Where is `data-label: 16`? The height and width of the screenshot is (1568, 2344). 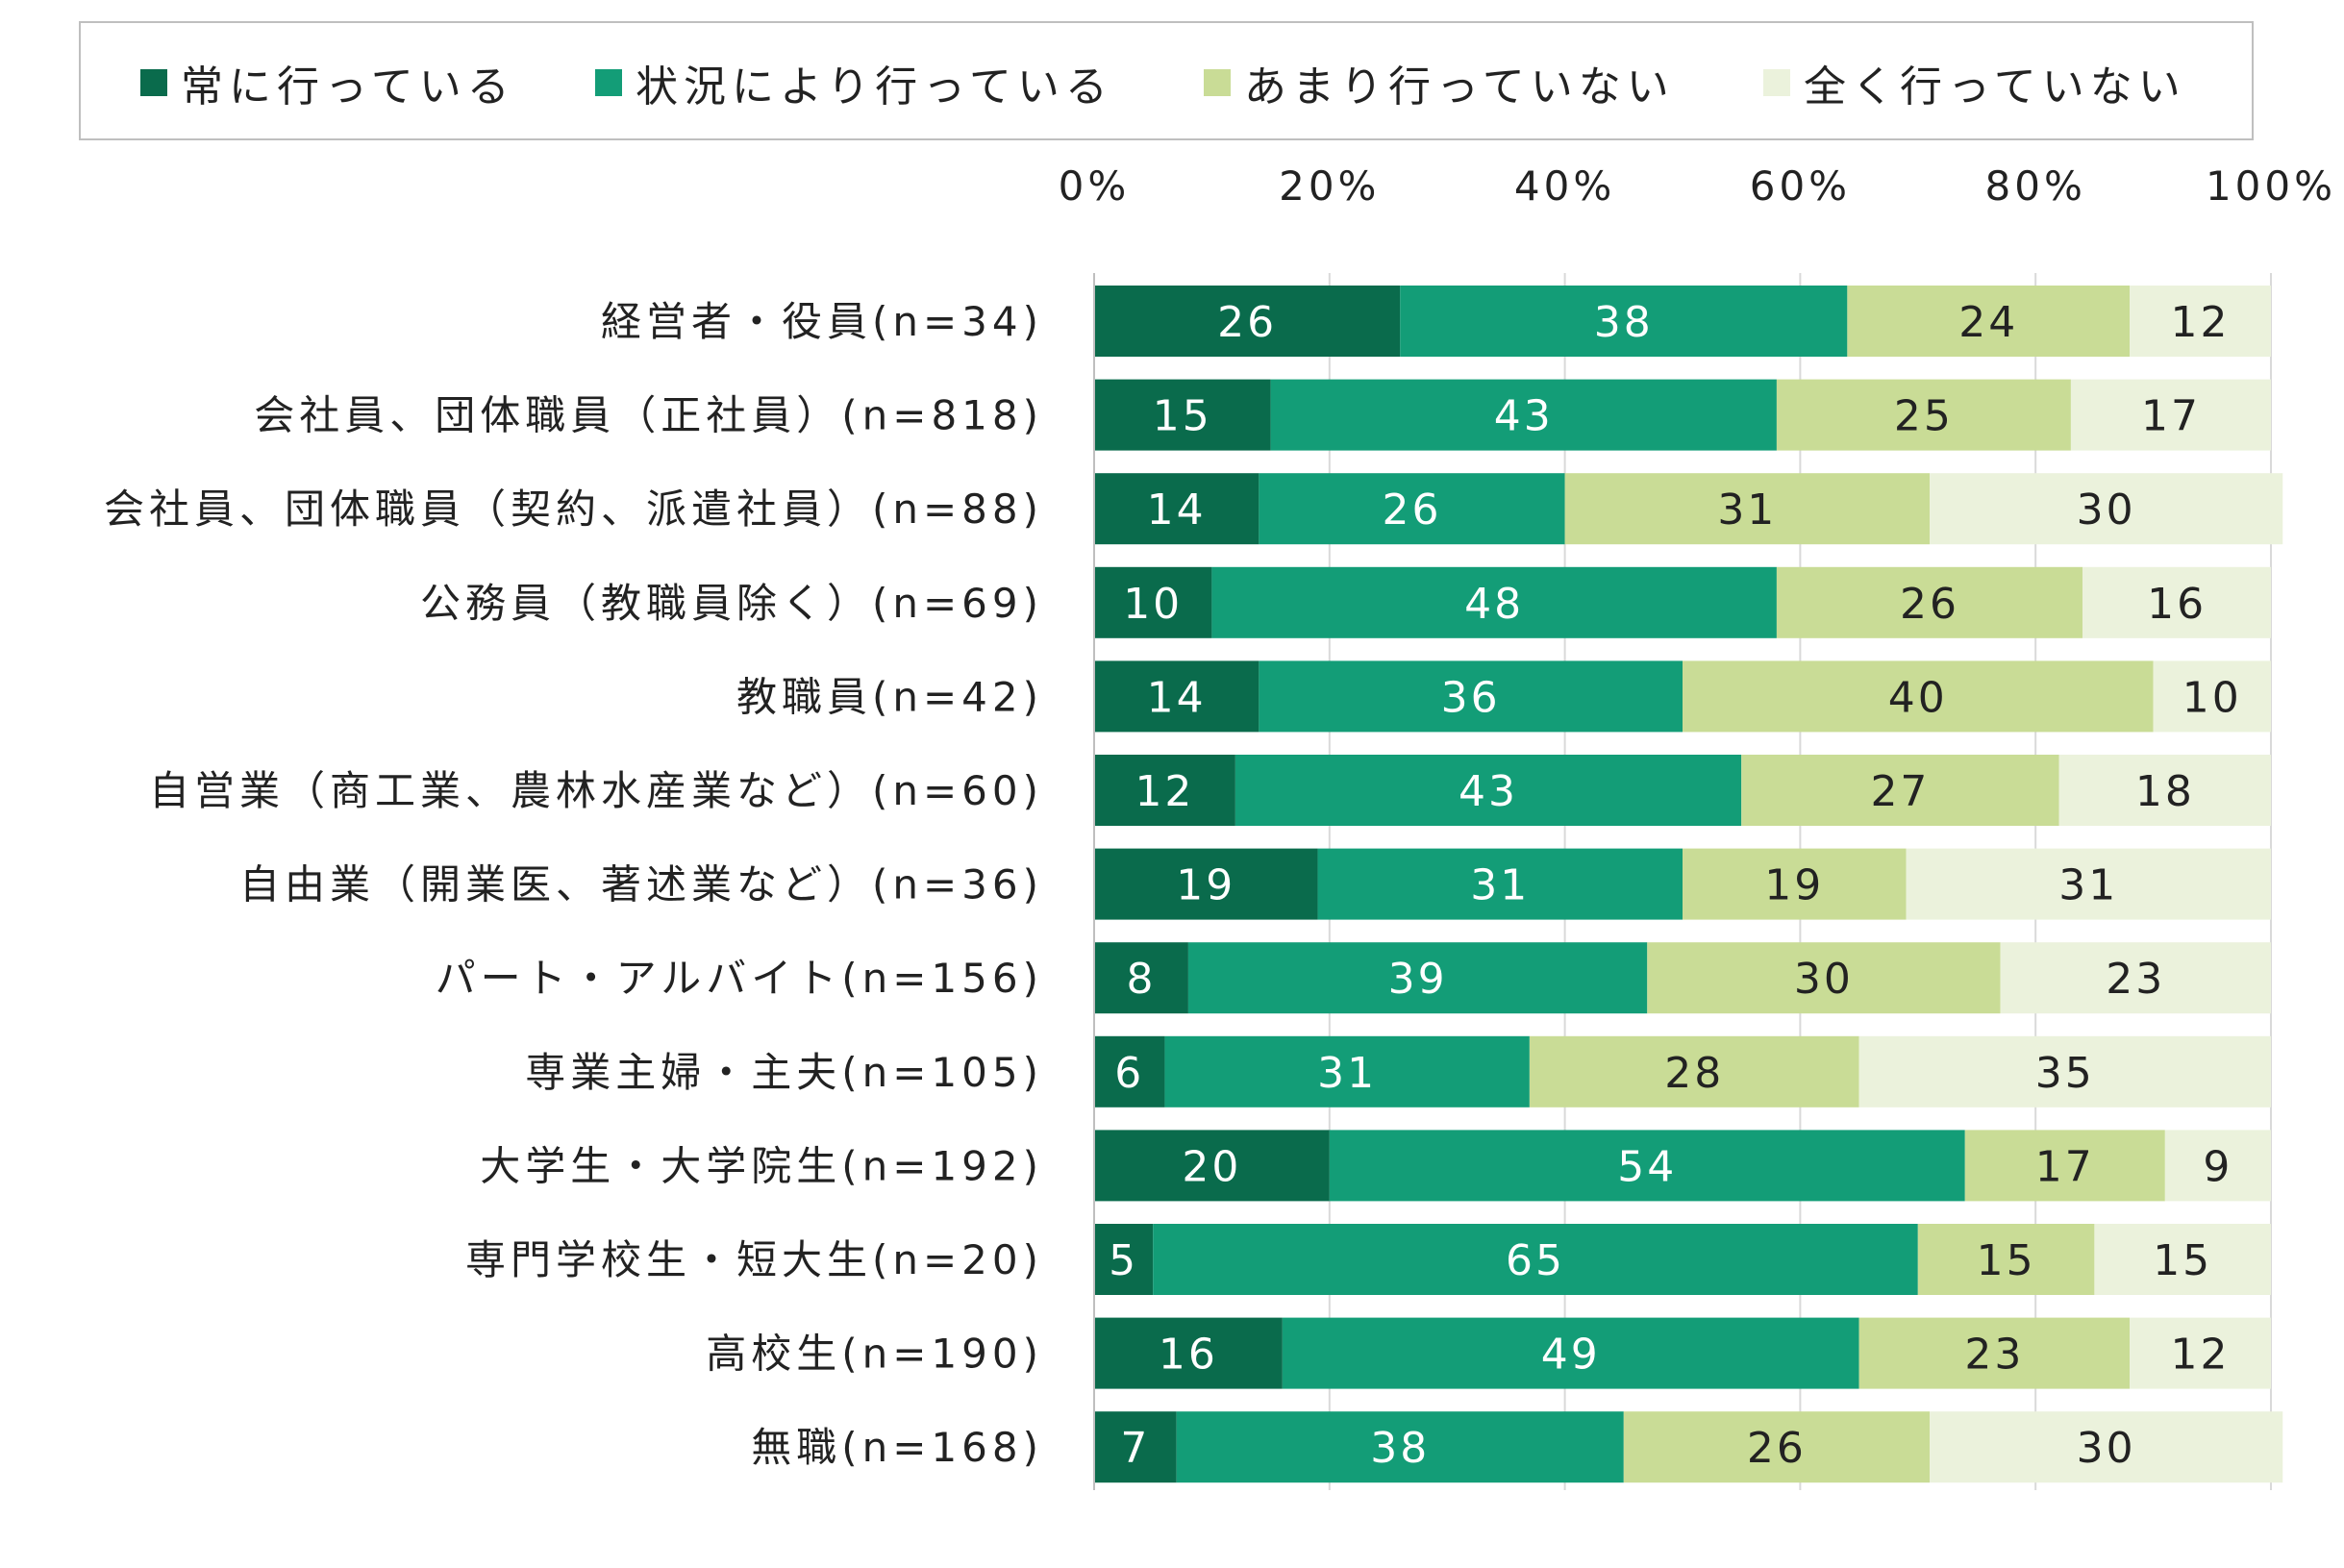 data-label: 16 is located at coordinates (2177, 604).